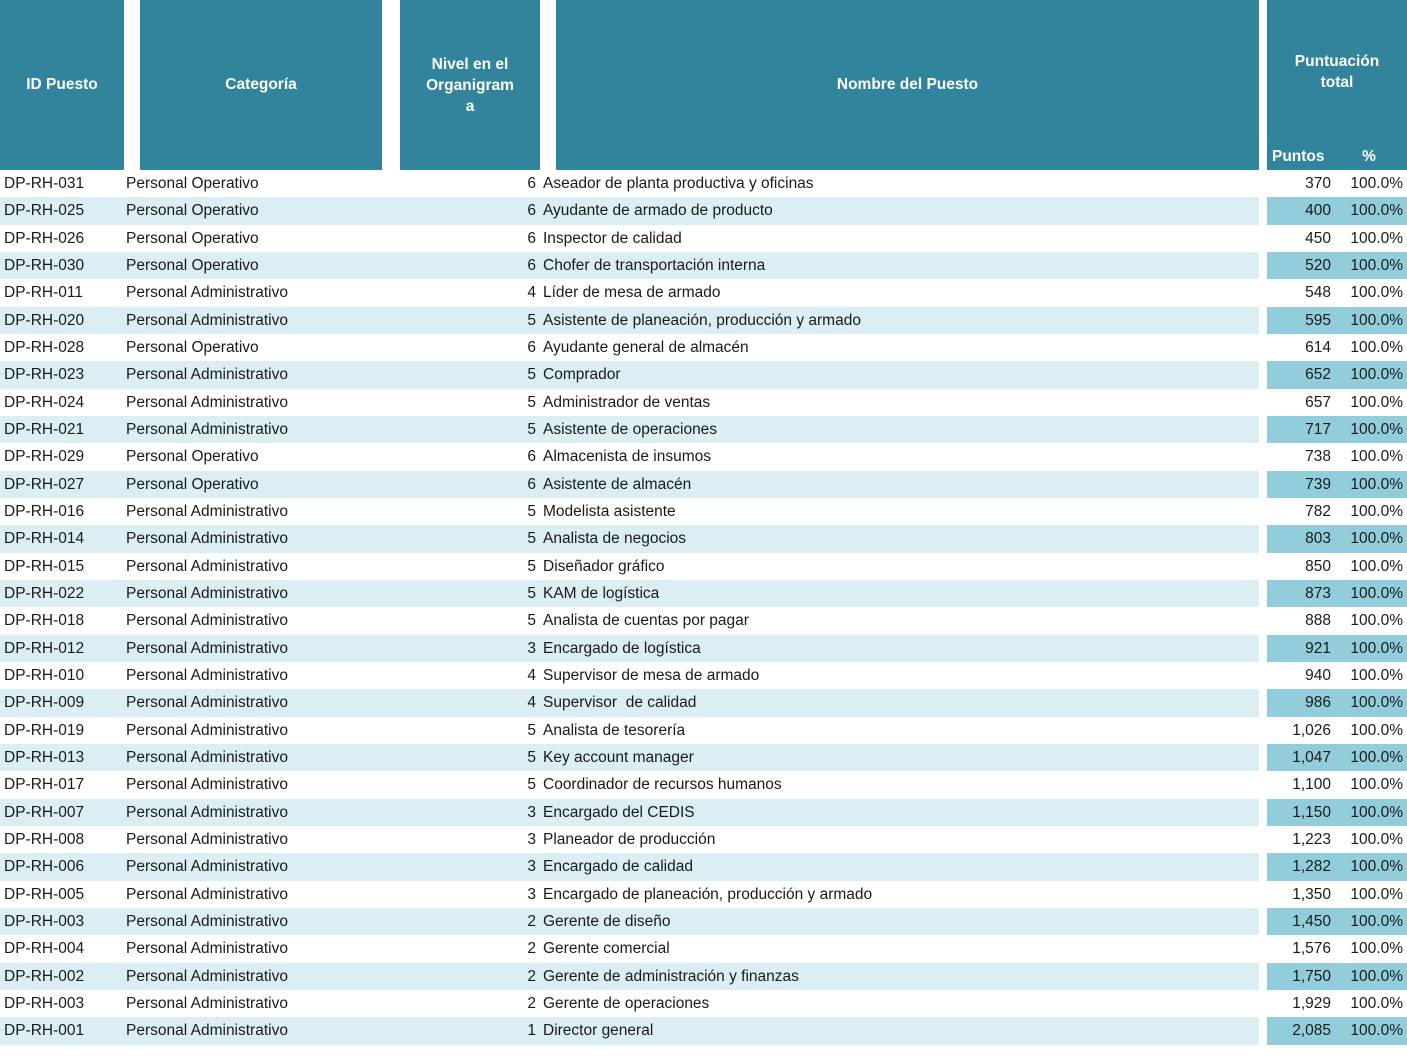 This screenshot has width=1407, height=1059. Describe the element at coordinates (44, 1003) in the screenshot. I see `cell-id-puesto: DP-RH-003` at that location.